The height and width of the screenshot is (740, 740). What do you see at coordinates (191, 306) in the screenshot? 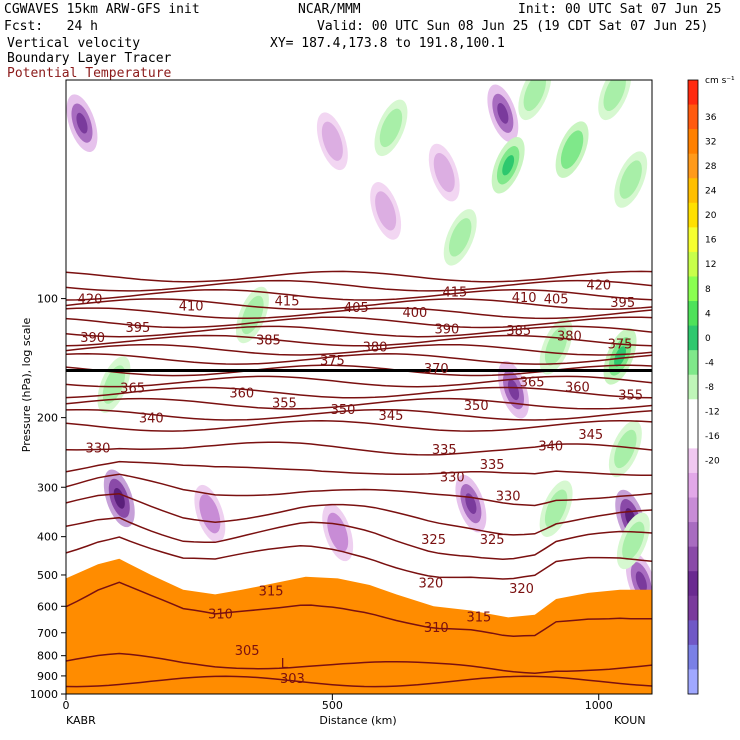
I see `theta-label-1: 410` at bounding box center [191, 306].